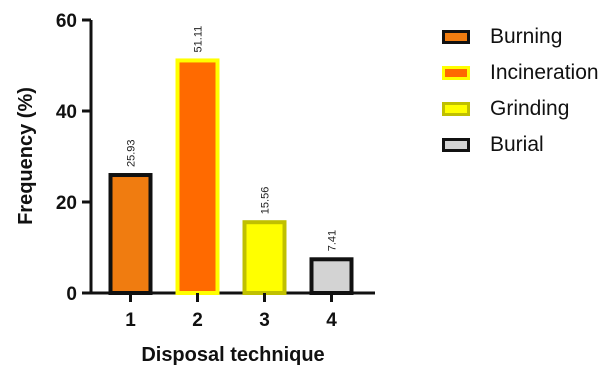  What do you see at coordinates (232, 355) in the screenshot?
I see `x-axis-title: Disposal technique` at bounding box center [232, 355].